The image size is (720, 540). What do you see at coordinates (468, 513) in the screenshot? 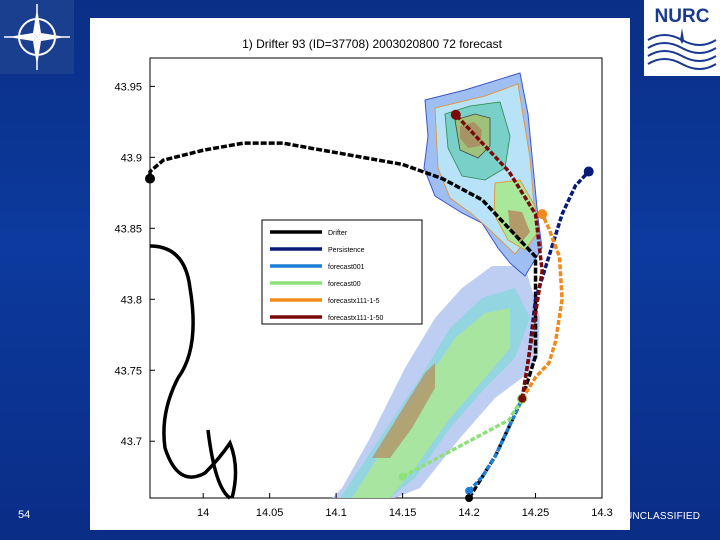
I see `x-tick-label: 14.2` at bounding box center [468, 513].